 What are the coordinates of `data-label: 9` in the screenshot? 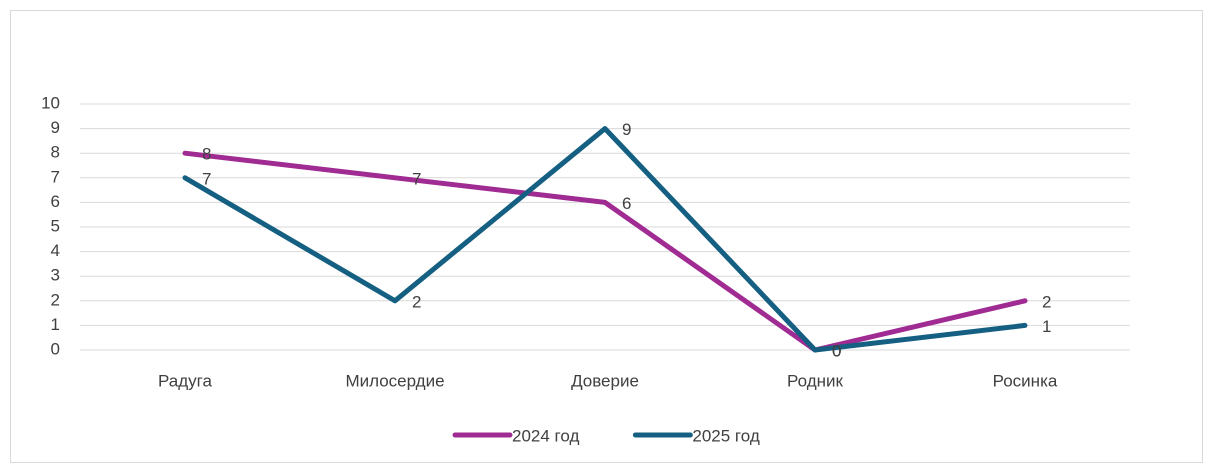 It's located at (626, 129).